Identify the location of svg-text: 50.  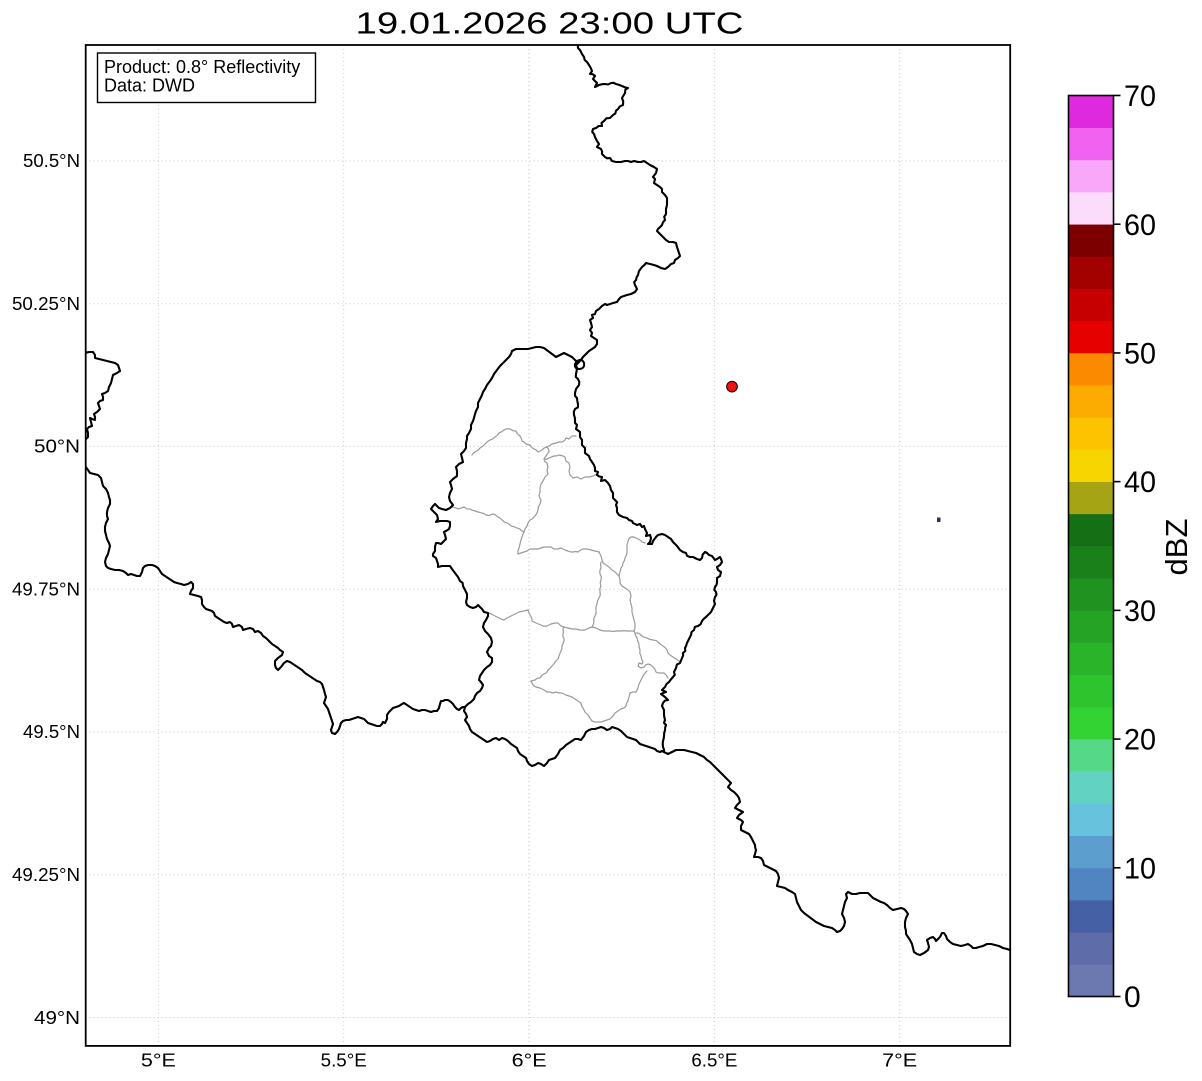
(1140, 354).